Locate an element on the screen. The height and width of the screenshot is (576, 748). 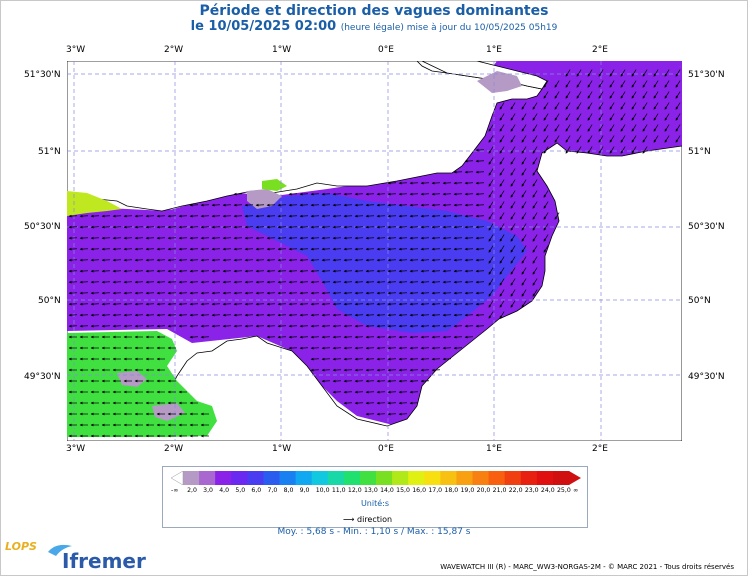
lops-logo: LOPS is located at coordinates (21, 546).